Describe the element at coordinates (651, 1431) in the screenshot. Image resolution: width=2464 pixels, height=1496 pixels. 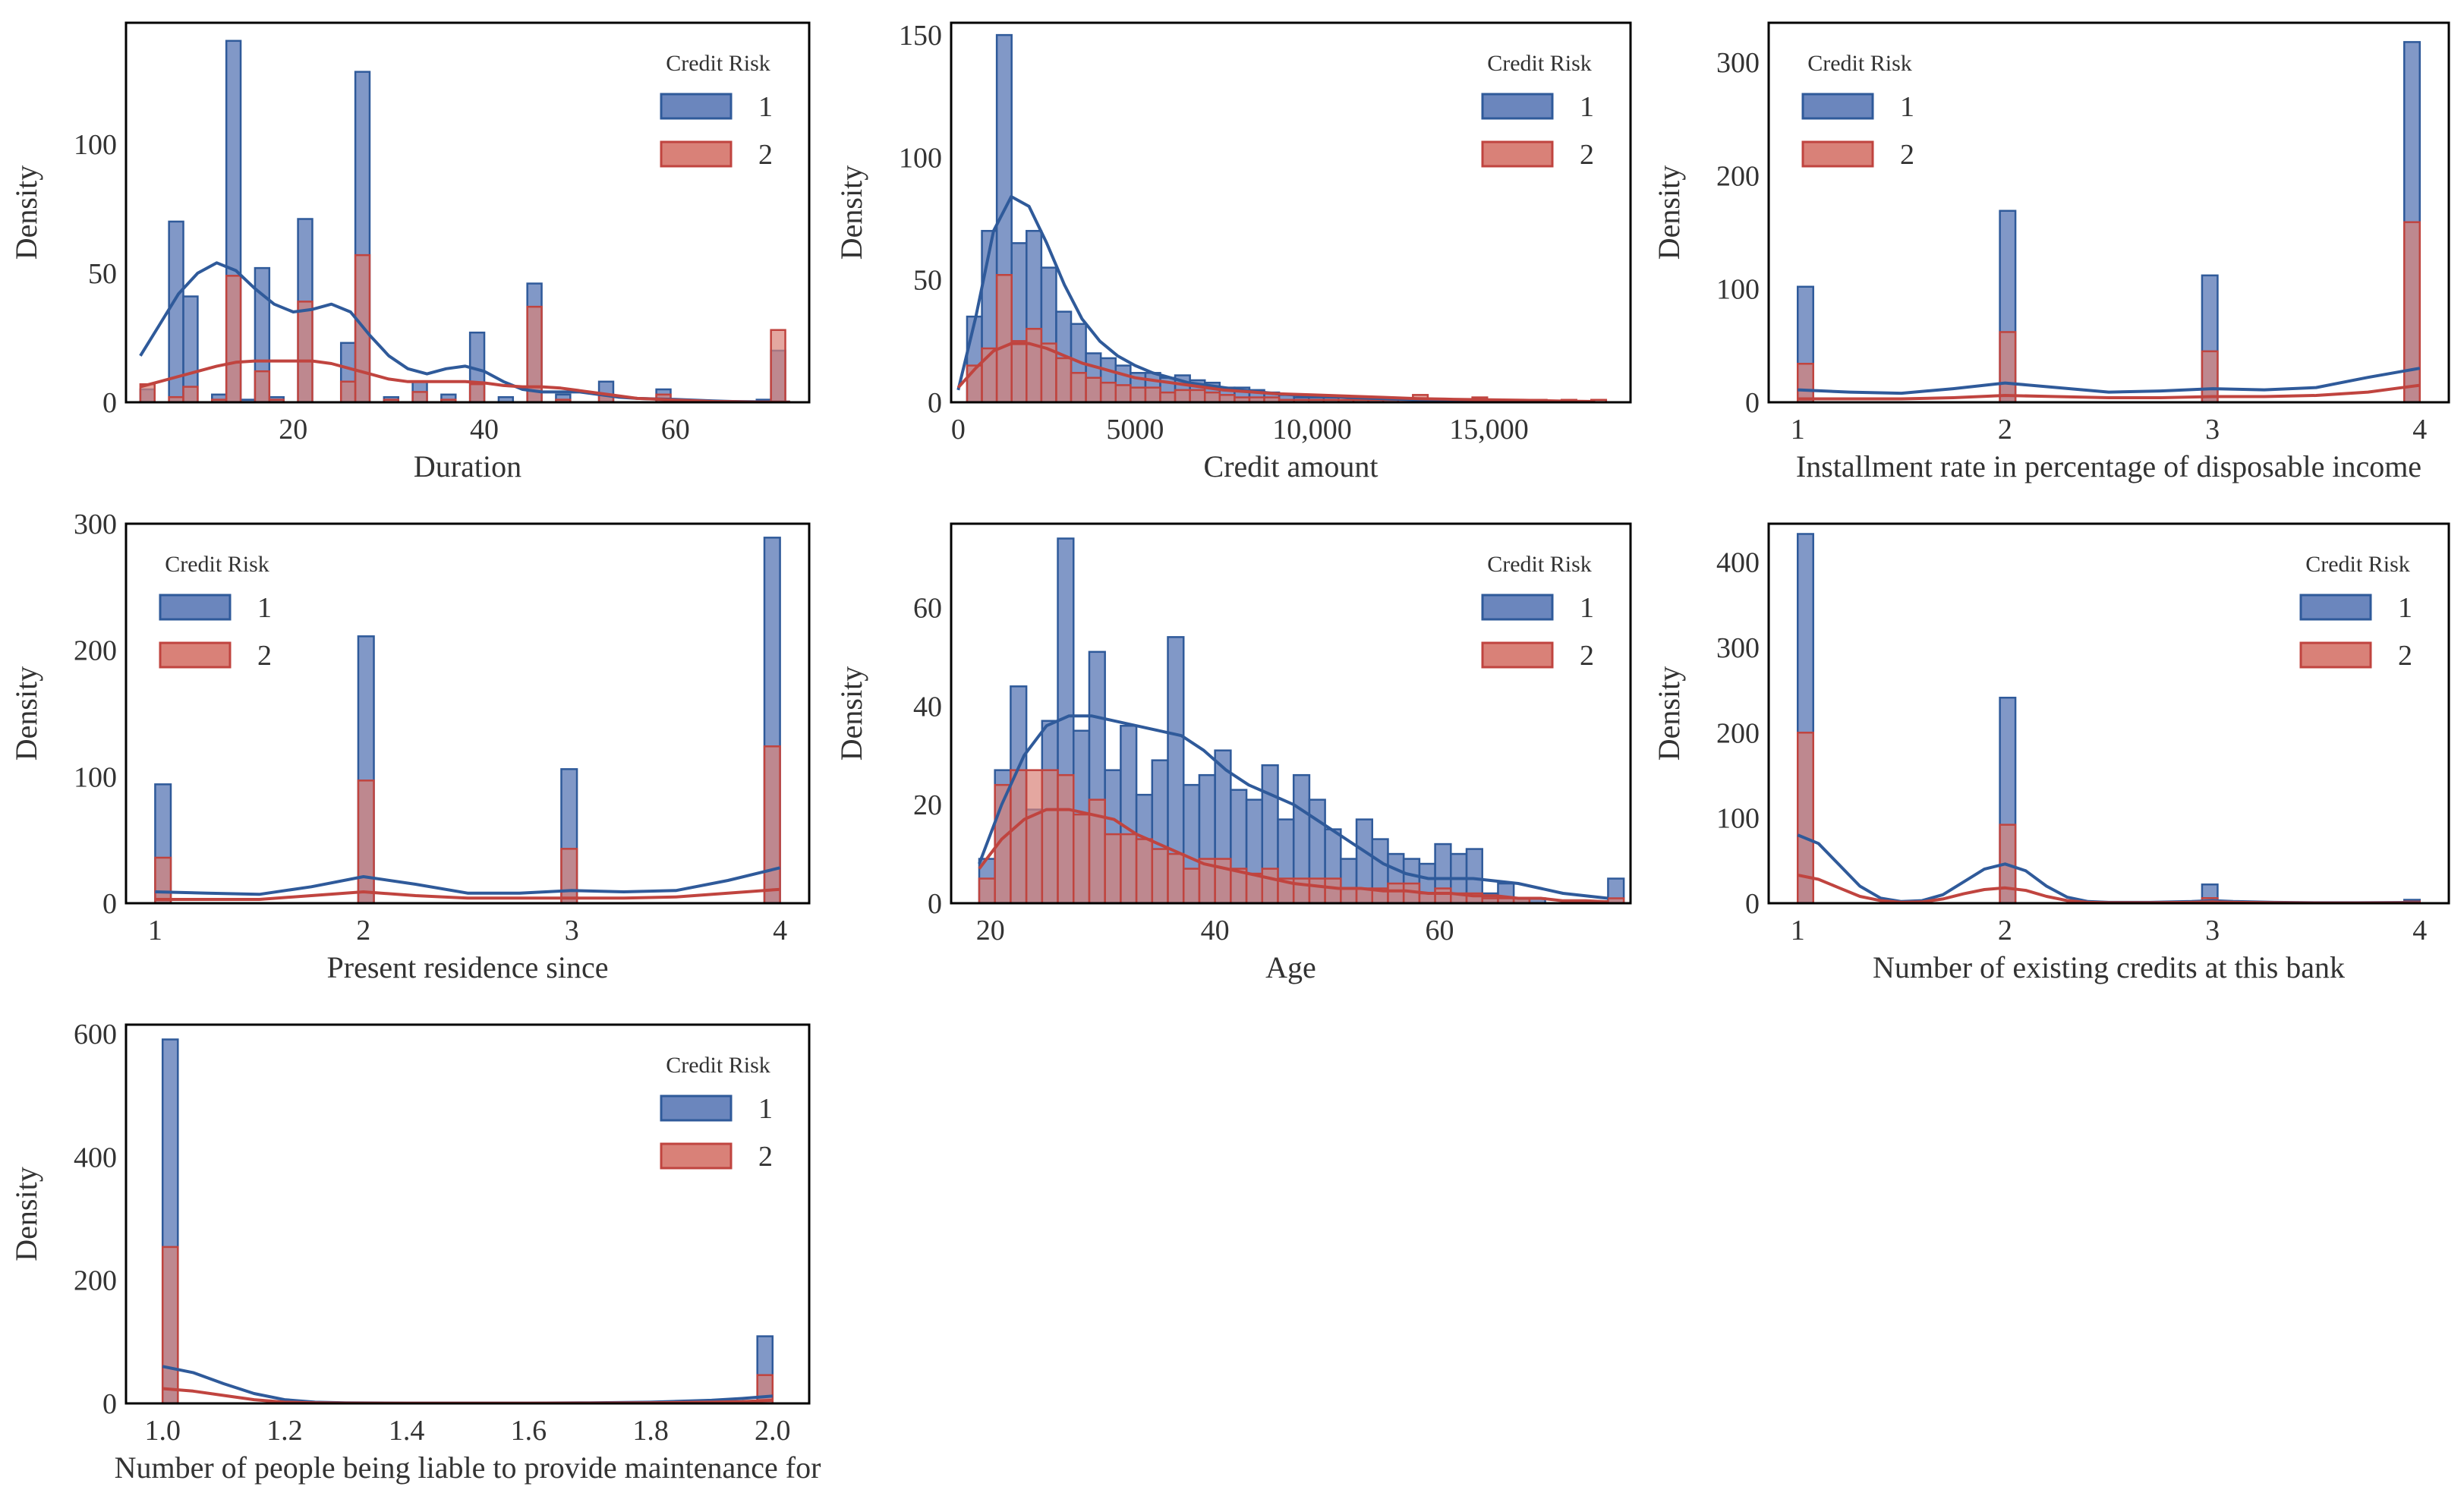
I see `x-tick-label: 1.8` at that location.